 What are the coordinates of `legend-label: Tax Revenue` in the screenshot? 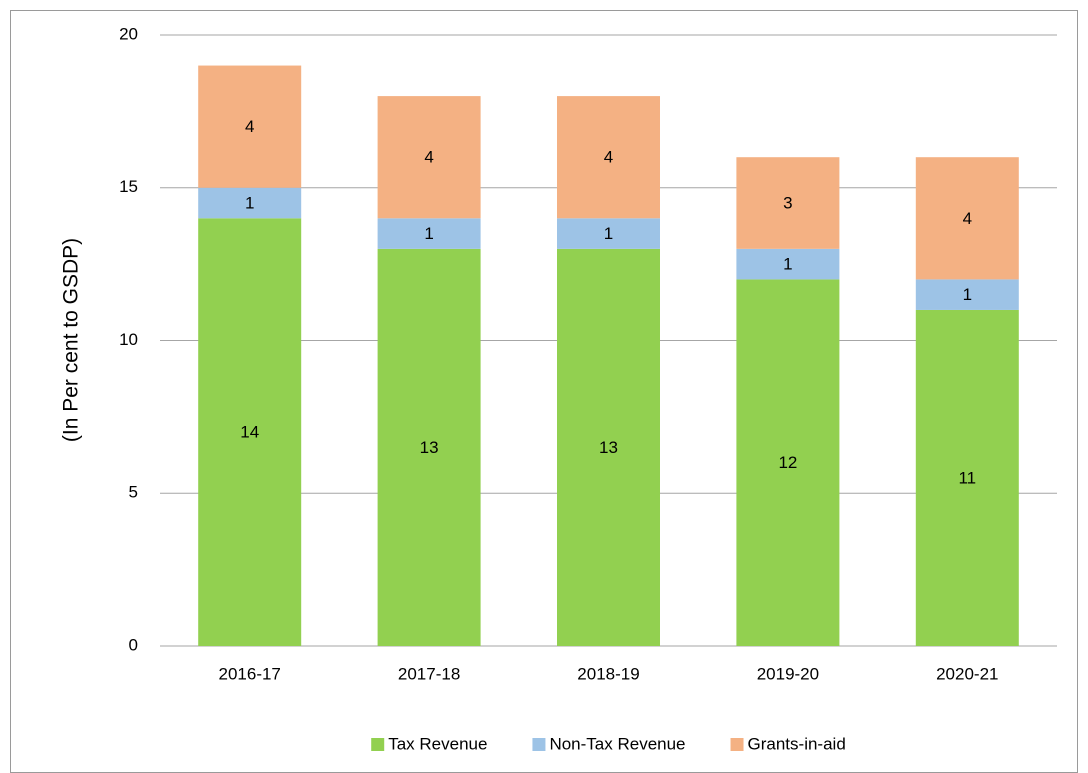 It's located at (437, 743).